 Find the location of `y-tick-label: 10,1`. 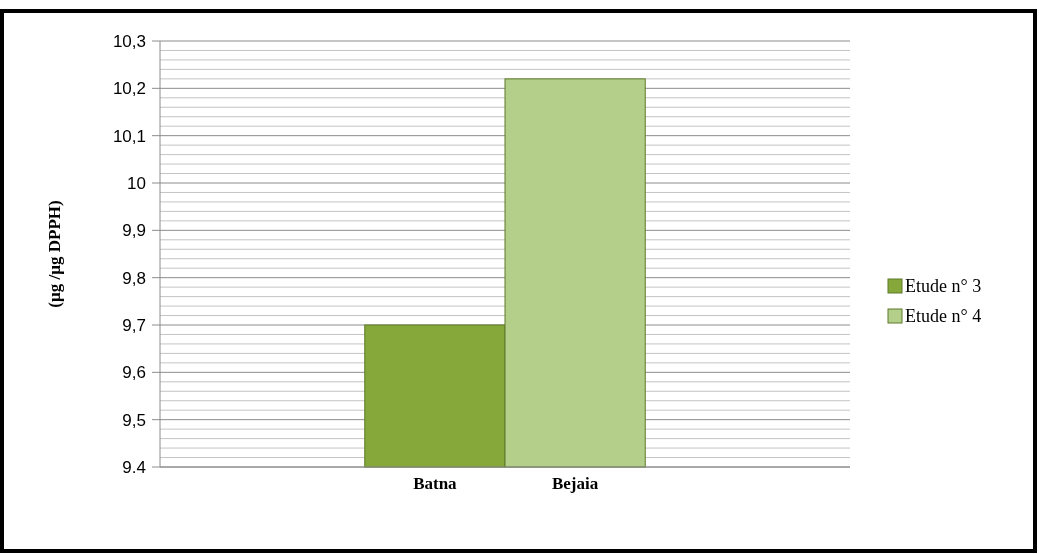

y-tick-label: 10,1 is located at coordinates (129, 136).